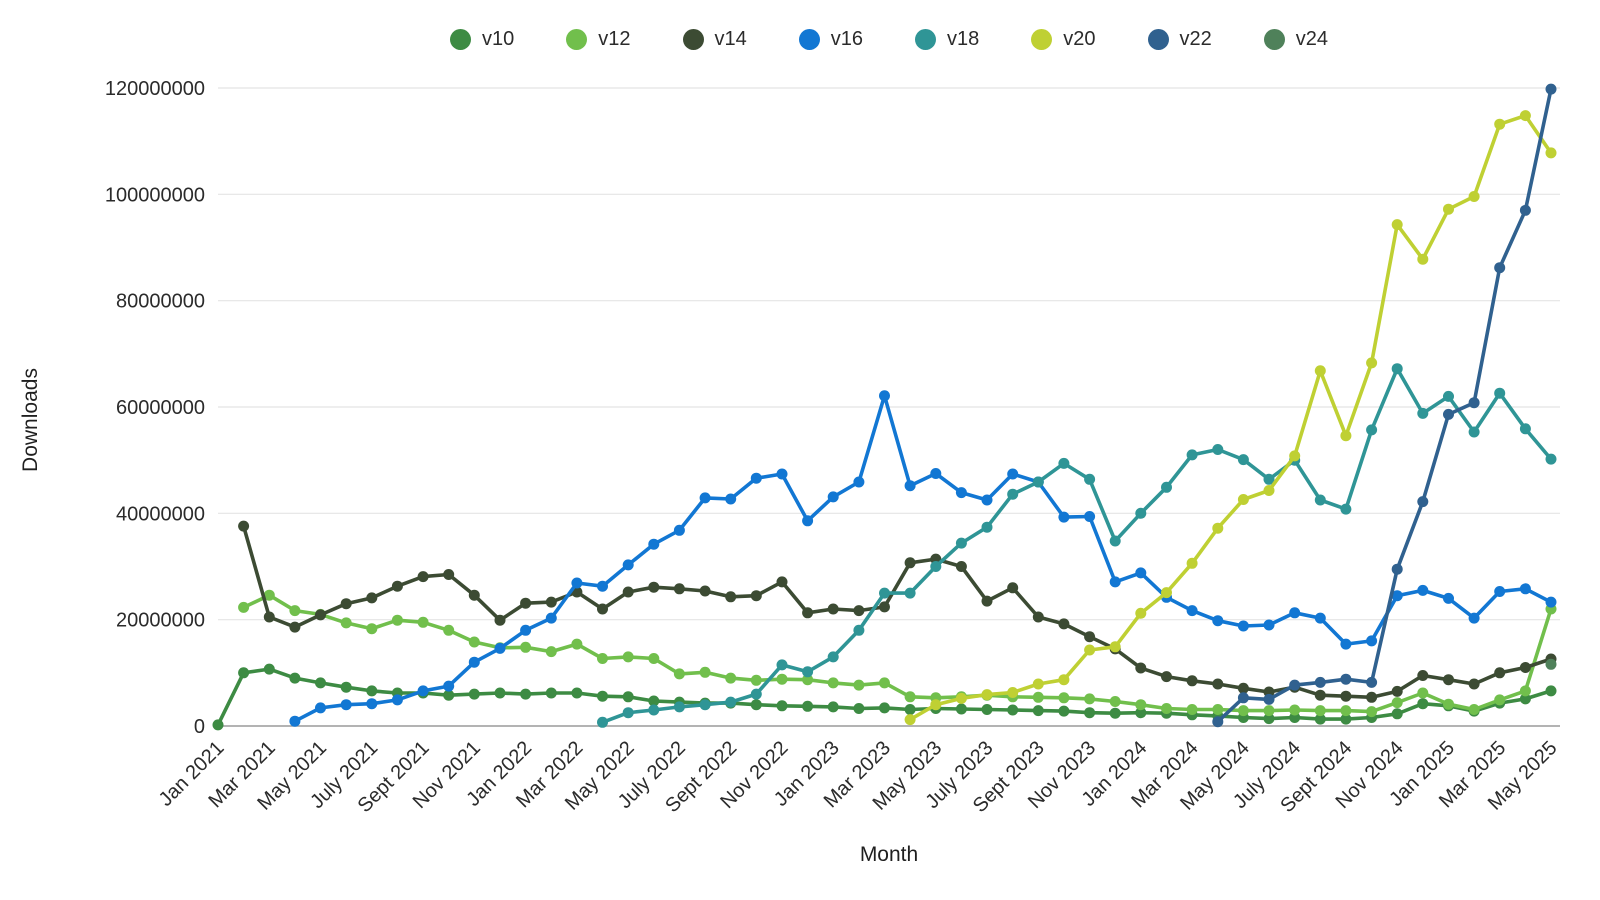 The height and width of the screenshot is (900, 1600). What do you see at coordinates (1079, 39) in the screenshot?
I see `legend-label: v20` at bounding box center [1079, 39].